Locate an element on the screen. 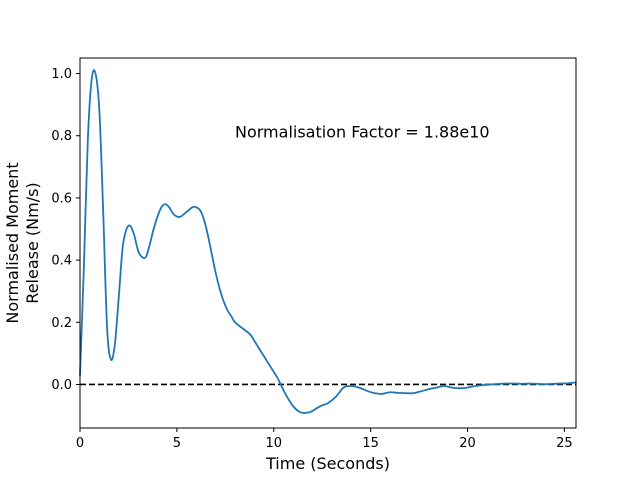  y-tick-label: 0.8 is located at coordinates (61, 136).